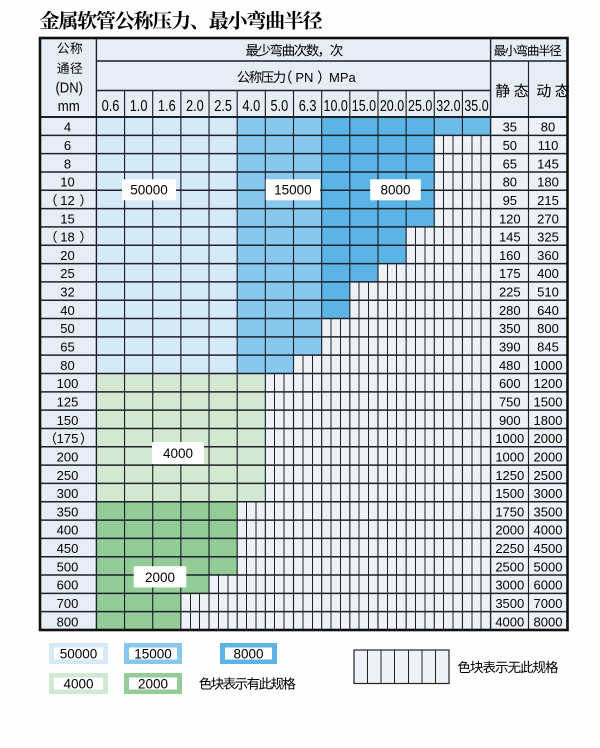  I want to click on svg-text: 280, so click(510, 310).